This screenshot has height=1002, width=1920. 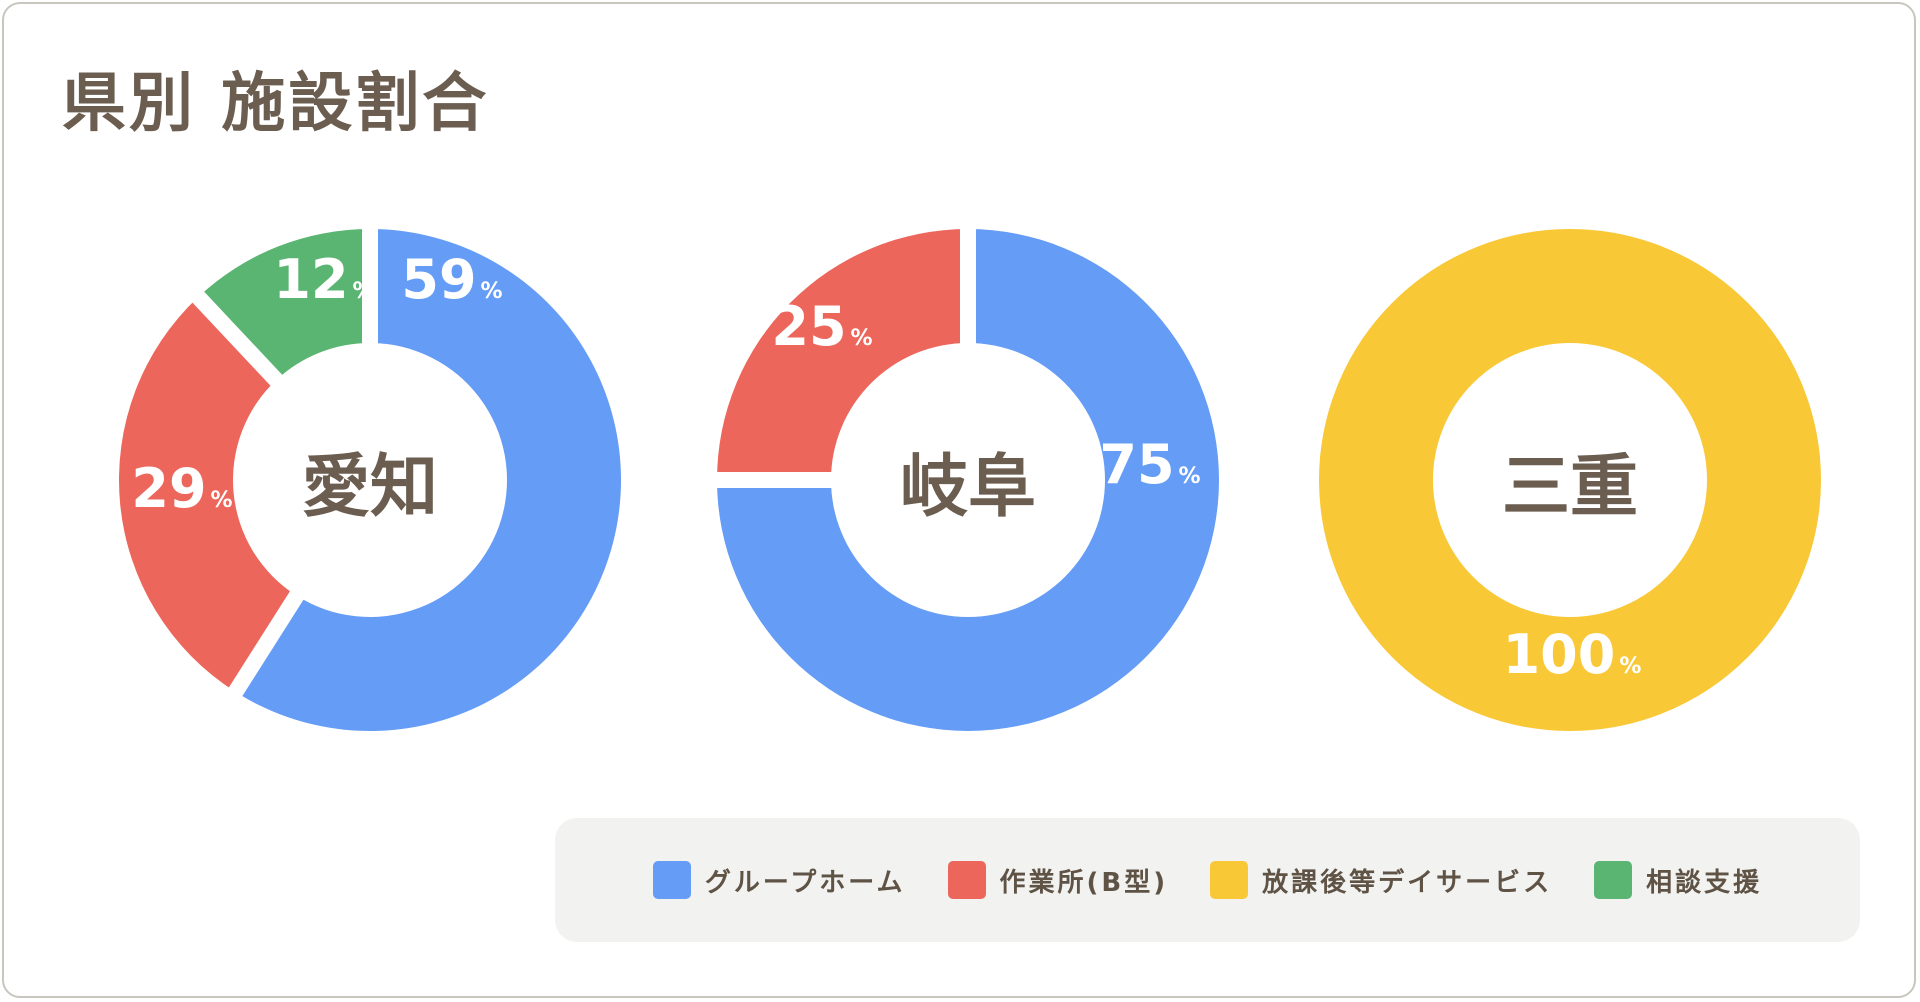 What do you see at coordinates (370, 487) in the screenshot?
I see `donut-center-label: 愛知` at bounding box center [370, 487].